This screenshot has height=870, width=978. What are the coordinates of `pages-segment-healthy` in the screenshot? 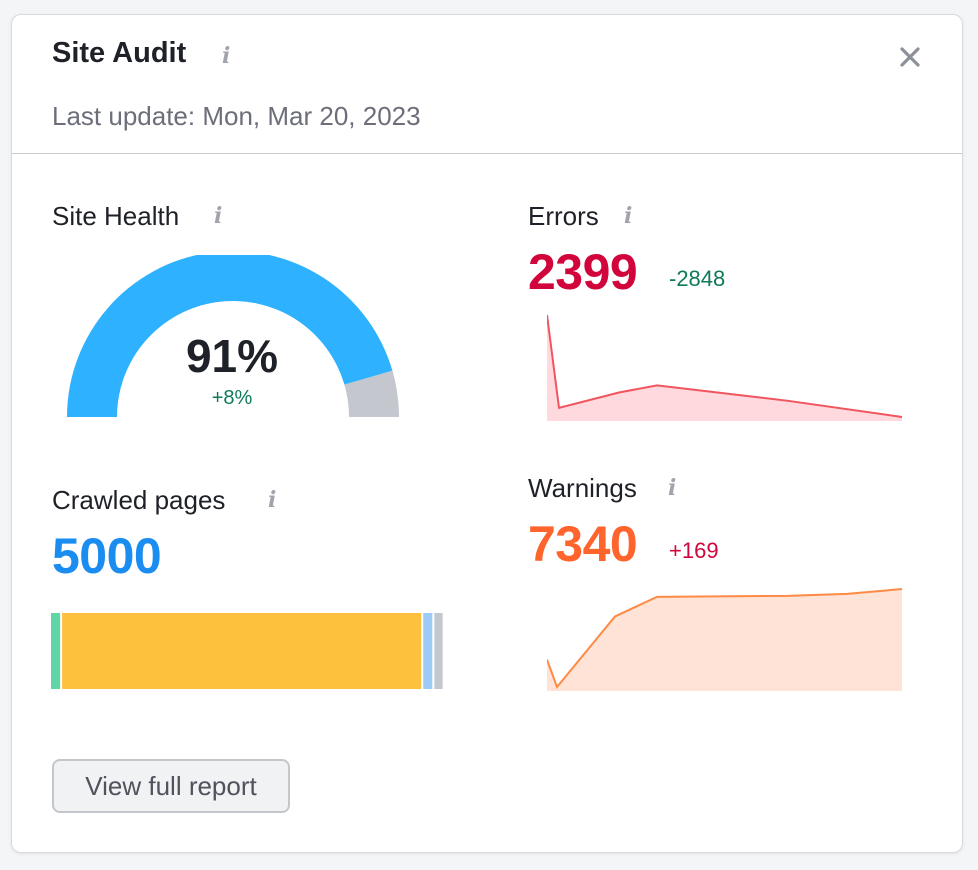 It's located at (56, 651).